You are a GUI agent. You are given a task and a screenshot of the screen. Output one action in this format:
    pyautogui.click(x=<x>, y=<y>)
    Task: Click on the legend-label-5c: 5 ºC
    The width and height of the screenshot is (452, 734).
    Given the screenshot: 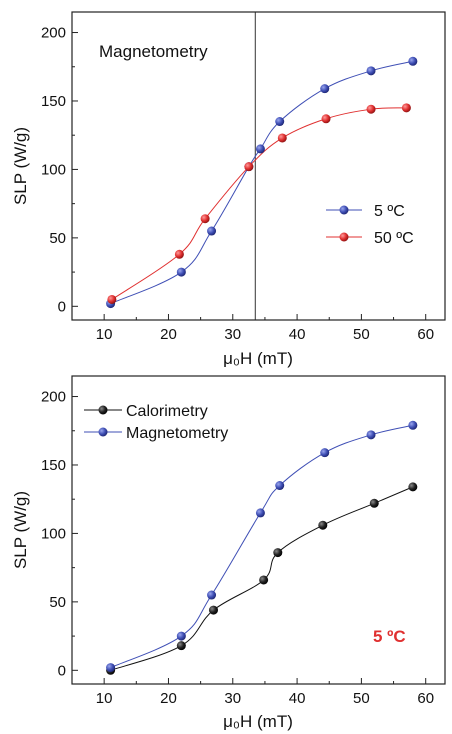 What is the action you would take?
    pyautogui.click(x=389, y=211)
    